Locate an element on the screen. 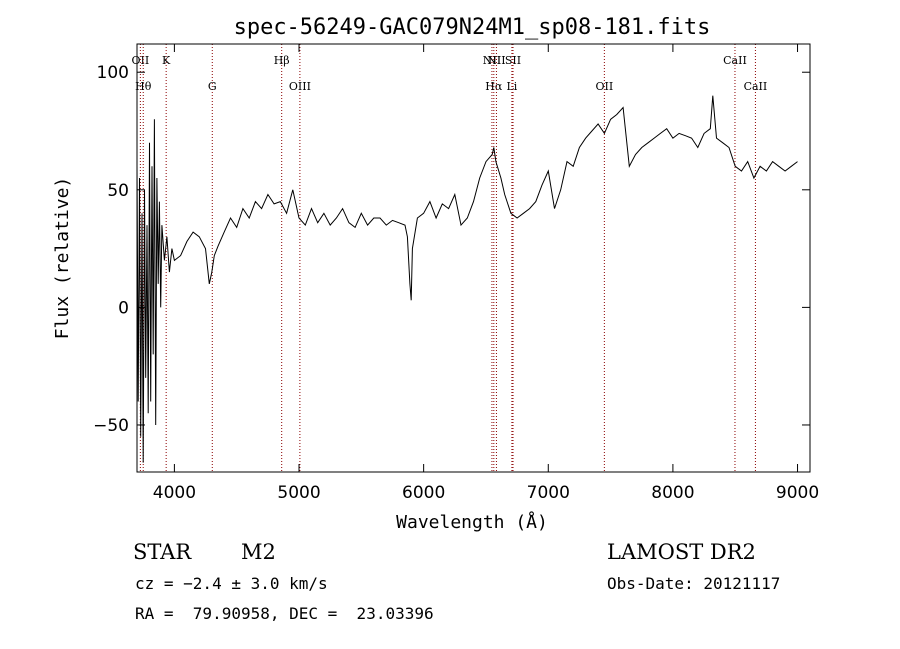  velocity-readout: cz = −2.4 ± 3.0 km/s is located at coordinates (231, 583).